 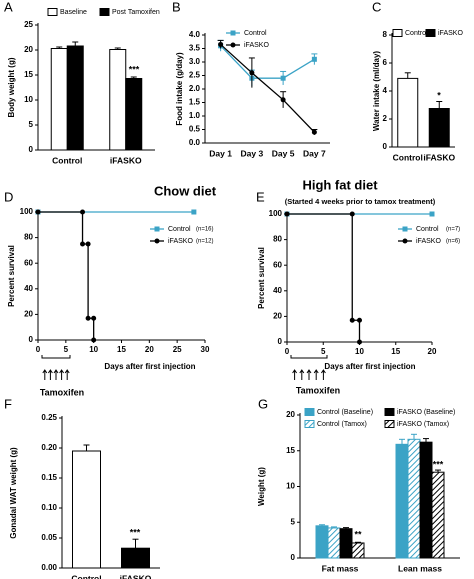 I want to click on x-tick-label: 10, so click(x=93, y=349).